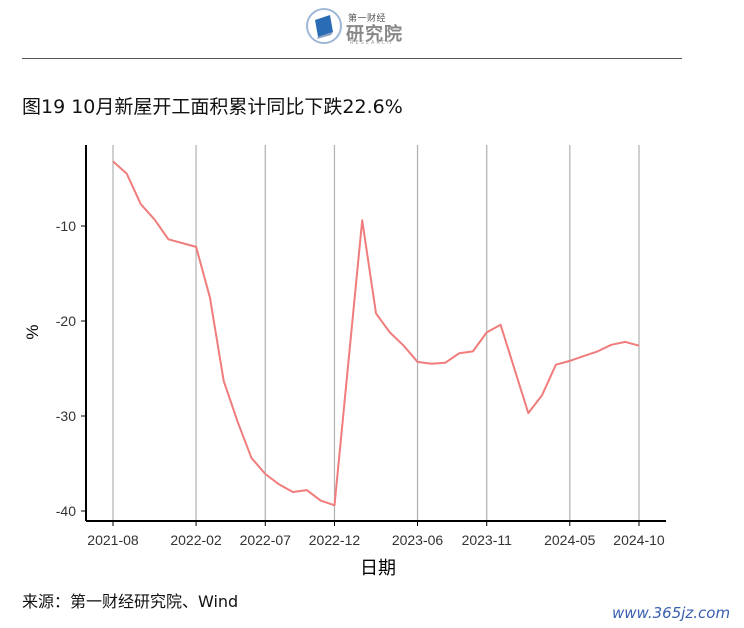 This screenshot has width=744, height=628. Describe the element at coordinates (487, 540) in the screenshot. I see `x-tick-label: 2023-11` at that location.